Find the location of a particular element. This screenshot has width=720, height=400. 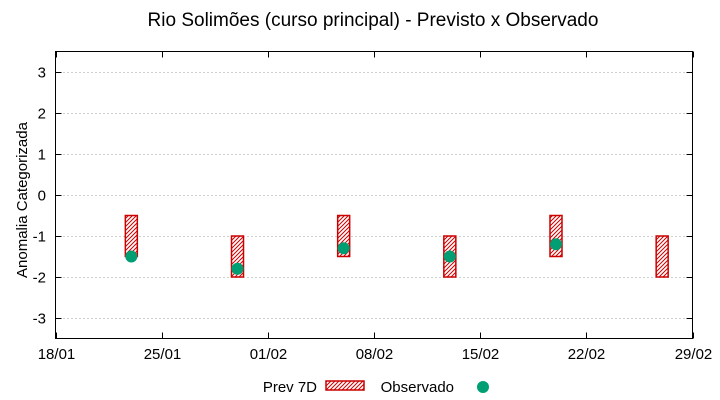

x-tick-label: 01/02 is located at coordinates (269, 354).